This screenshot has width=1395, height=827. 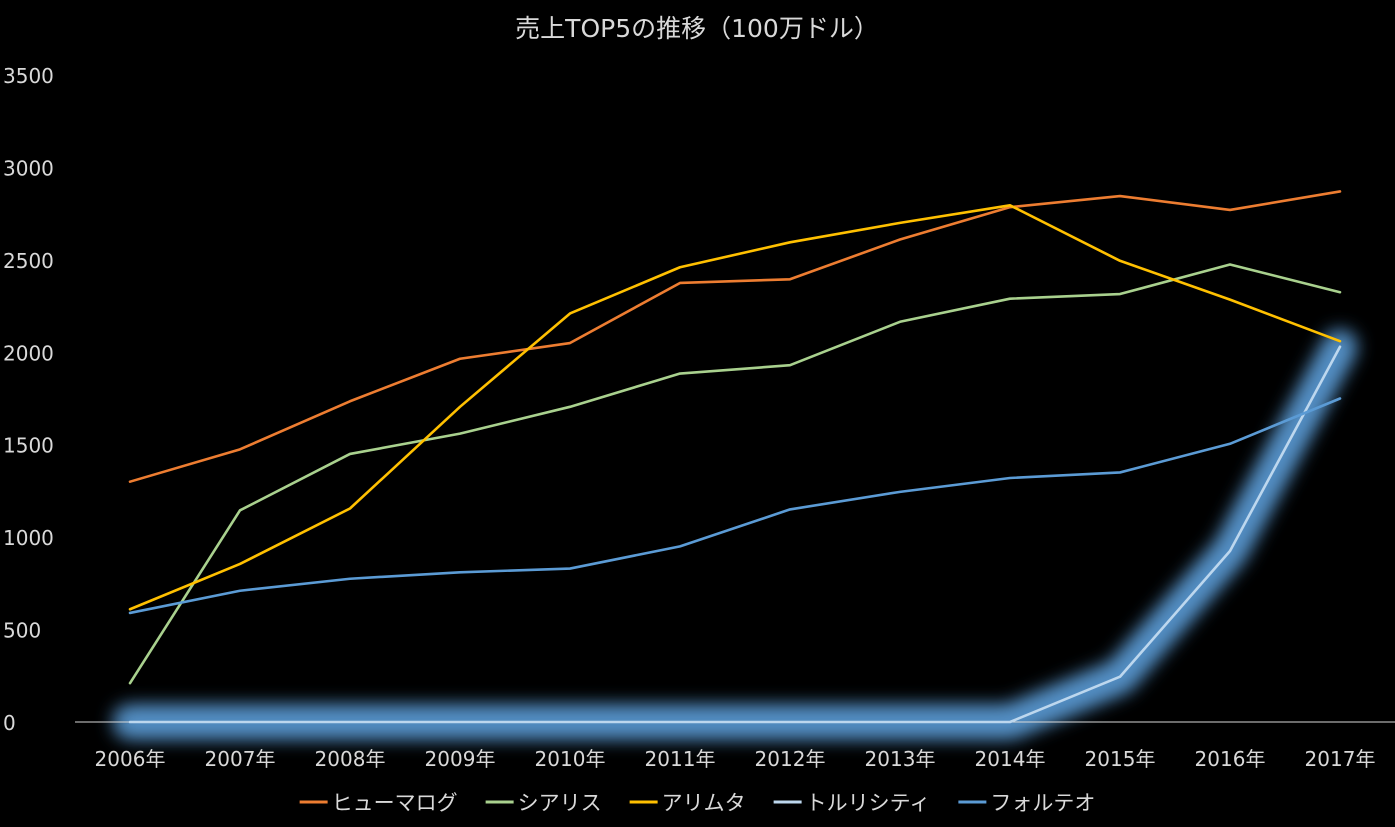 What do you see at coordinates (704, 803) in the screenshot?
I see `legend-label: アリムタ` at bounding box center [704, 803].